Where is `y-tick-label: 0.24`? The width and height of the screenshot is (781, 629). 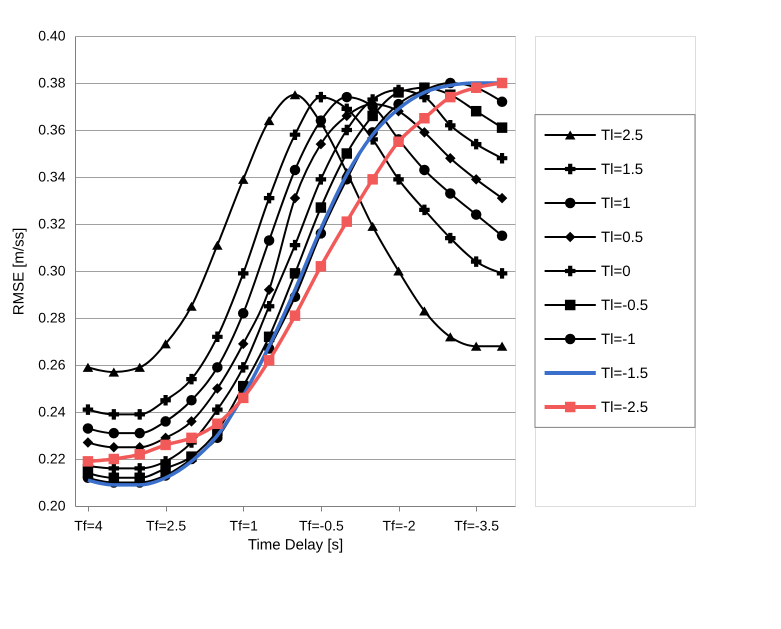 y-tick-label: 0.24 is located at coordinates (52, 412).